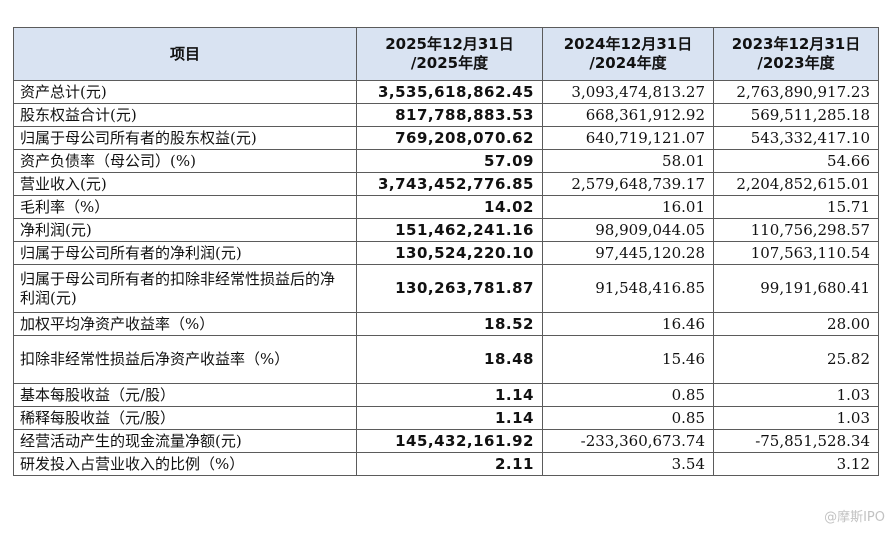  Describe the element at coordinates (628, 138) in the screenshot. I see `value-2024: 640,719,121.07` at that location.